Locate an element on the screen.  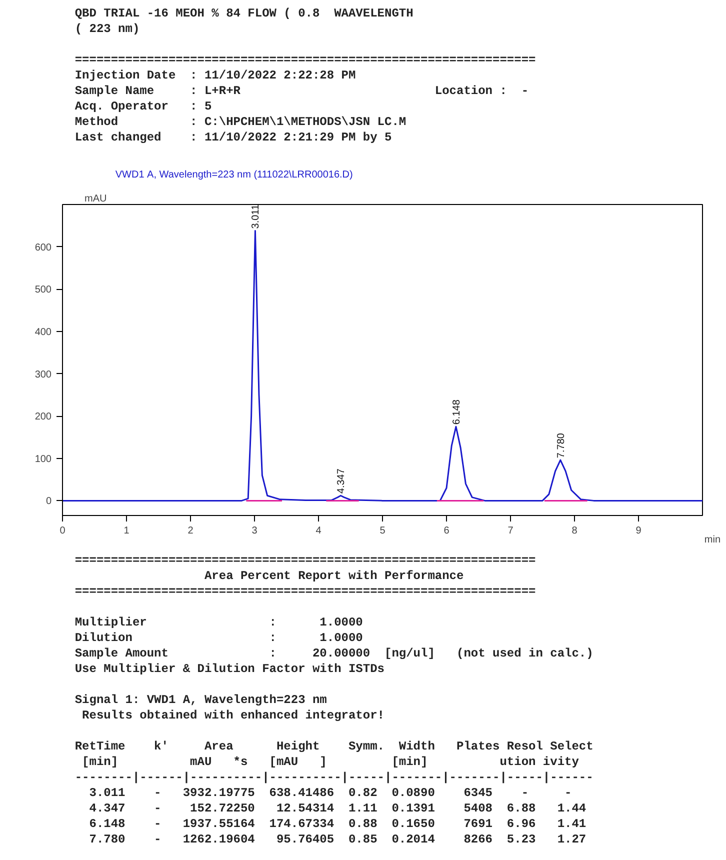
x-tick-label: 6 is located at coordinates (447, 531).